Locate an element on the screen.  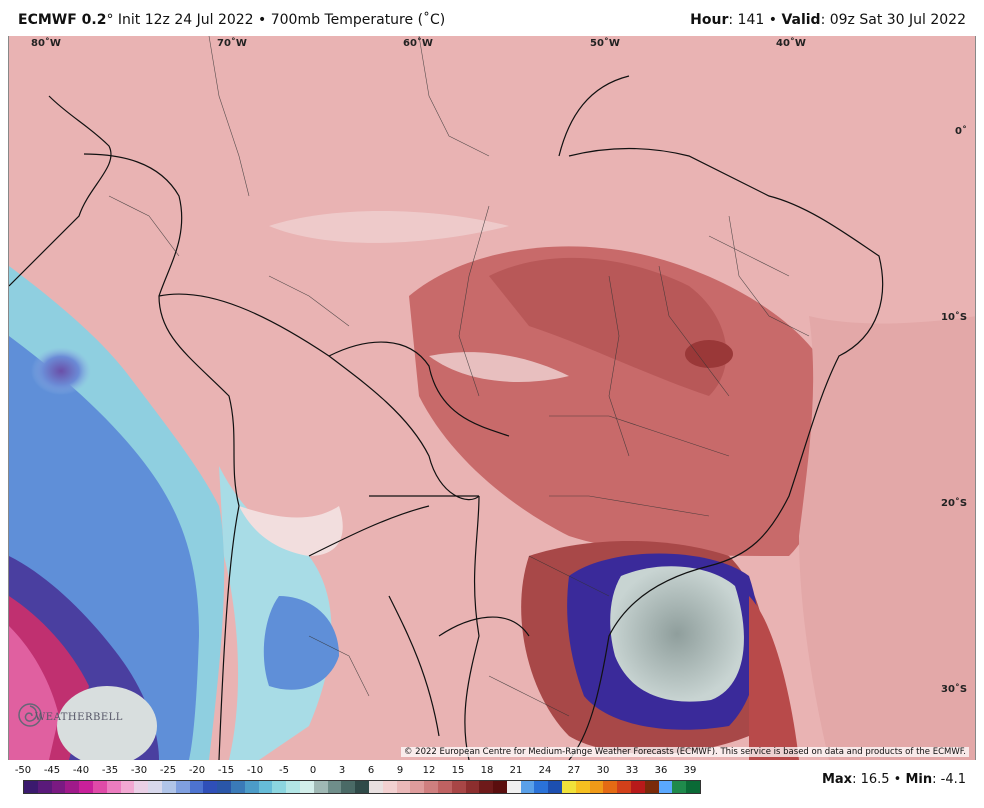
colorbar-tick-label: 12 is located at coordinates (429, 770).